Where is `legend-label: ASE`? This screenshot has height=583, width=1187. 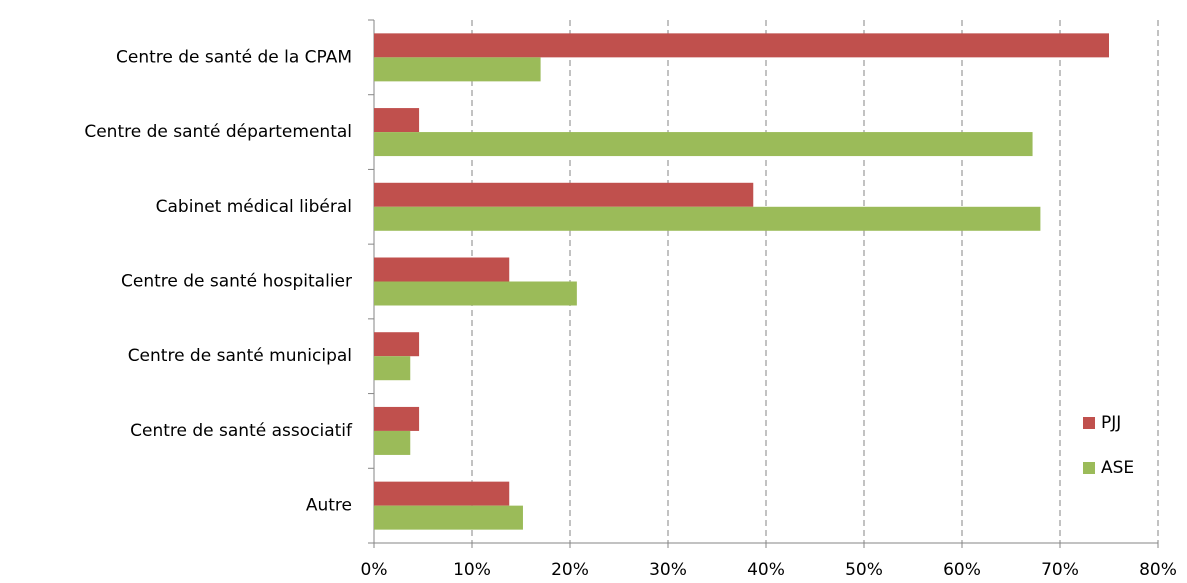
legend-label: ASE is located at coordinates (1117, 468).